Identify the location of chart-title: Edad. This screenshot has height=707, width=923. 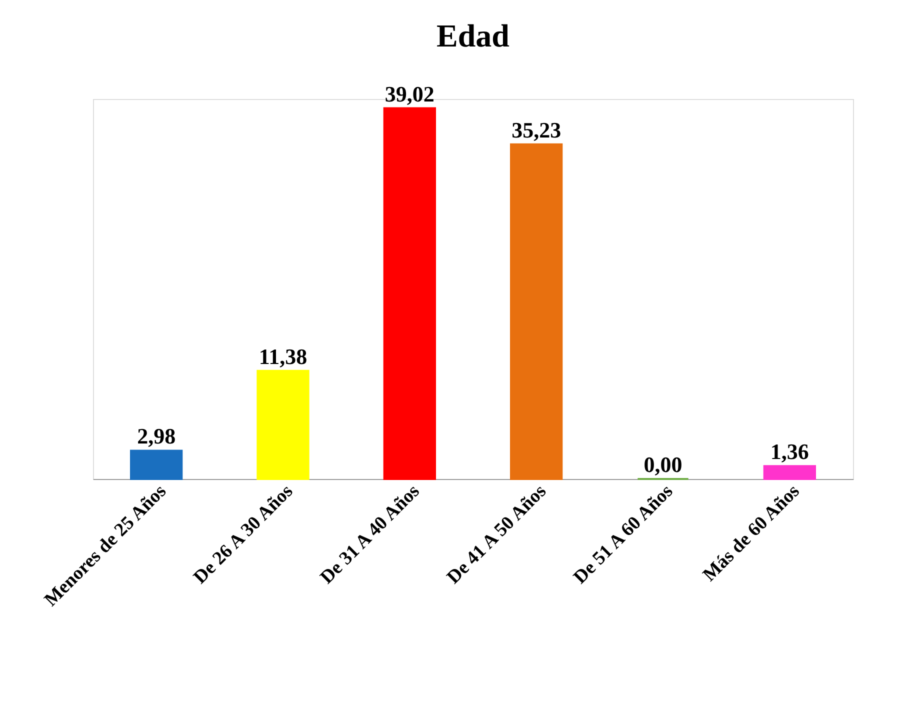
(473, 35).